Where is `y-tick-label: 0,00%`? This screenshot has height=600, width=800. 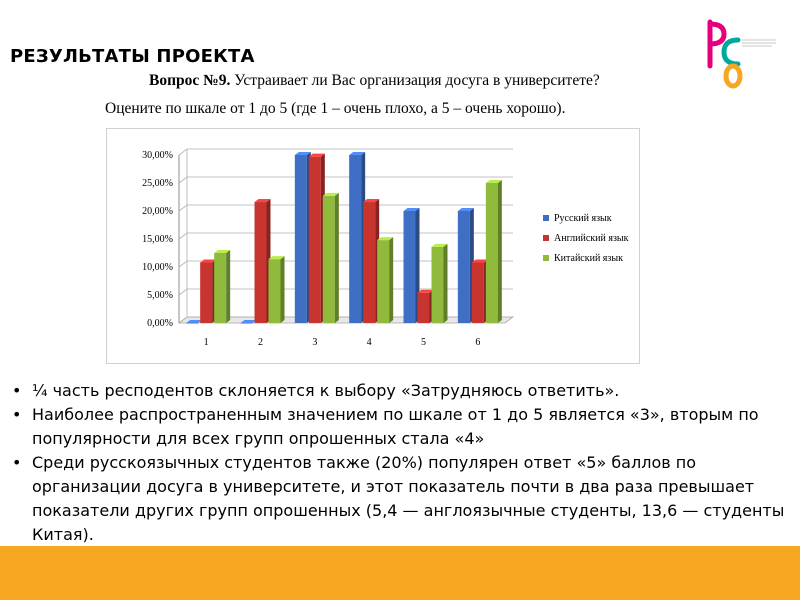
y-tick-label: 0,00% is located at coordinates (160, 323).